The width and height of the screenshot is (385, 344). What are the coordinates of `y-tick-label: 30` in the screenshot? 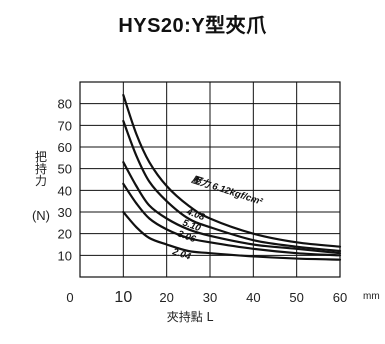 It's located at (65, 212).